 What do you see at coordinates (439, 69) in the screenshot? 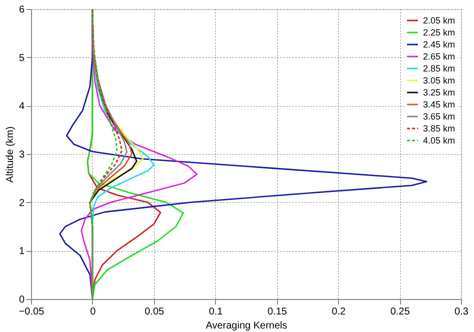
I see `legend-label: 2.85 km` at bounding box center [439, 69].